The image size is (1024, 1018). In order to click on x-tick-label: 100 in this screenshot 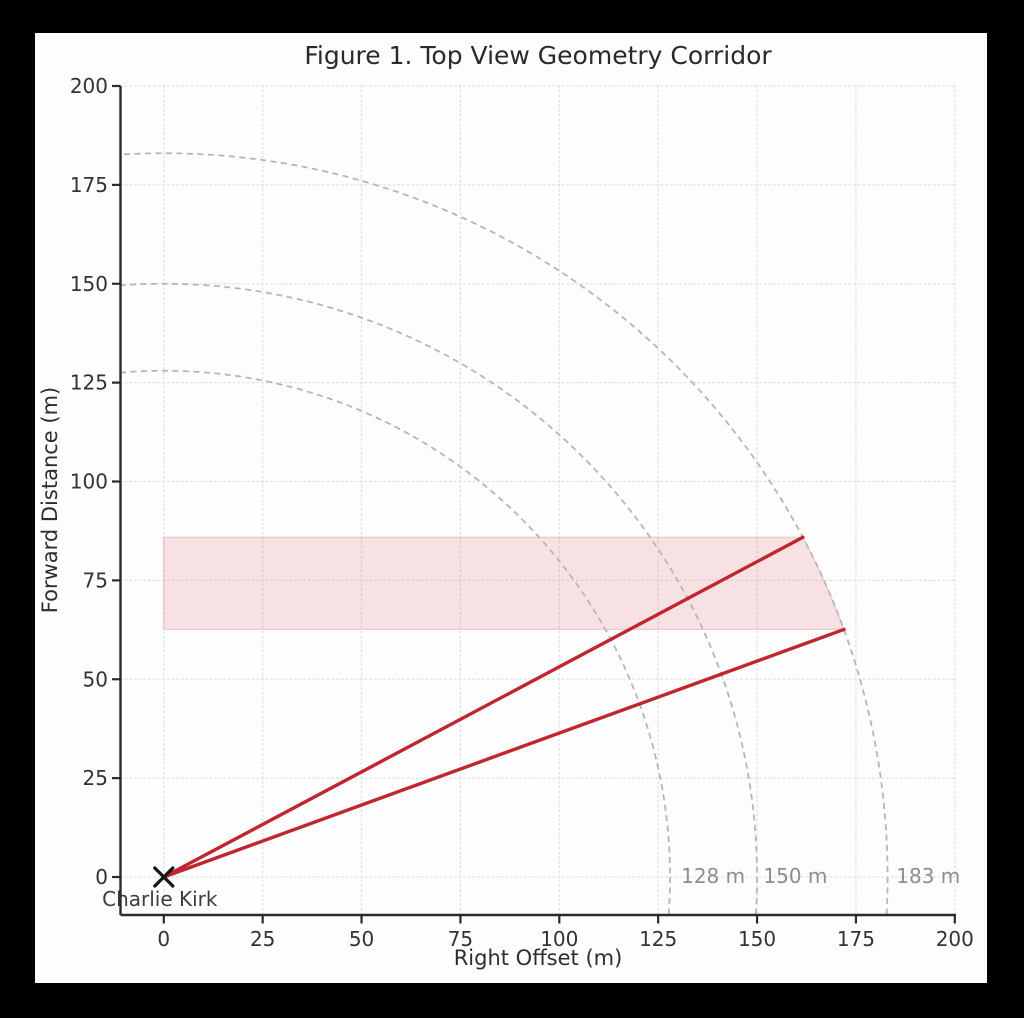, I will do `click(559, 939)`.